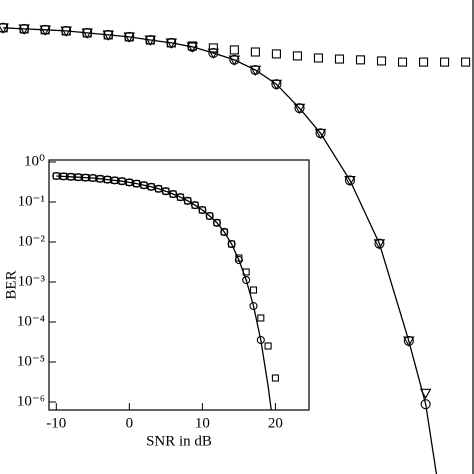 This screenshot has height=474, width=474. What do you see at coordinates (130, 423) in the screenshot?
I see `x-tick-label: 0` at bounding box center [130, 423].